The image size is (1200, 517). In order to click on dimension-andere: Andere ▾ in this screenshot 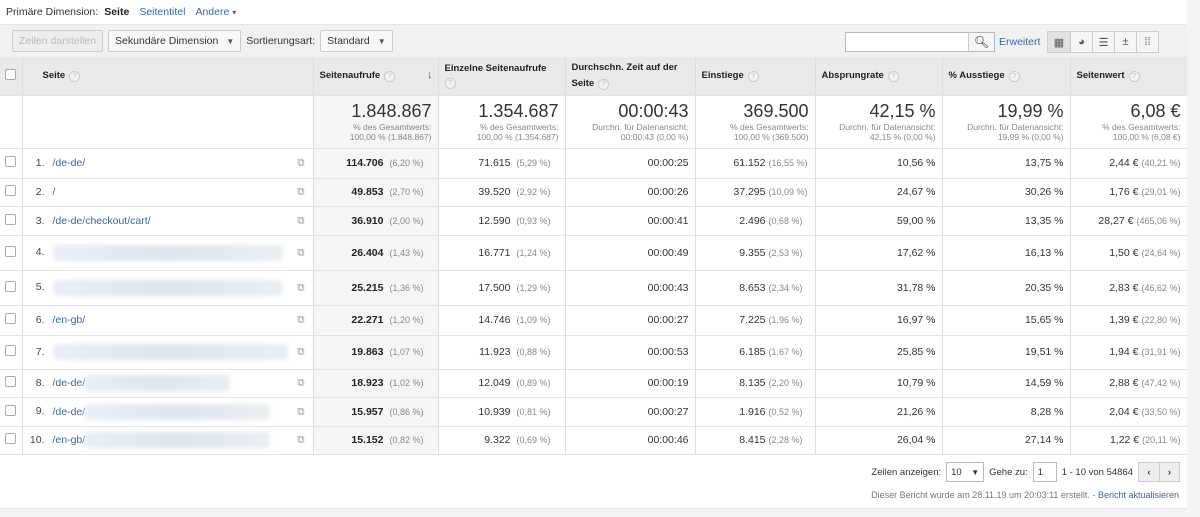, I will do `click(215, 12)`.